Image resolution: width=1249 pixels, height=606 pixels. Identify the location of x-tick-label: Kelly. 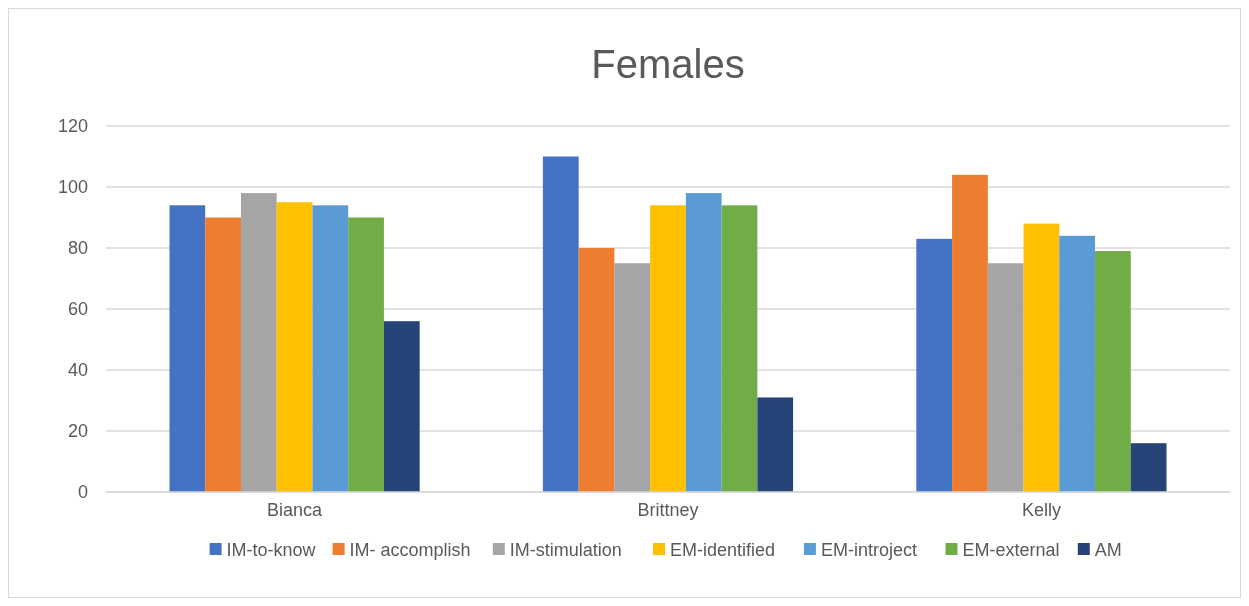
(1041, 510).